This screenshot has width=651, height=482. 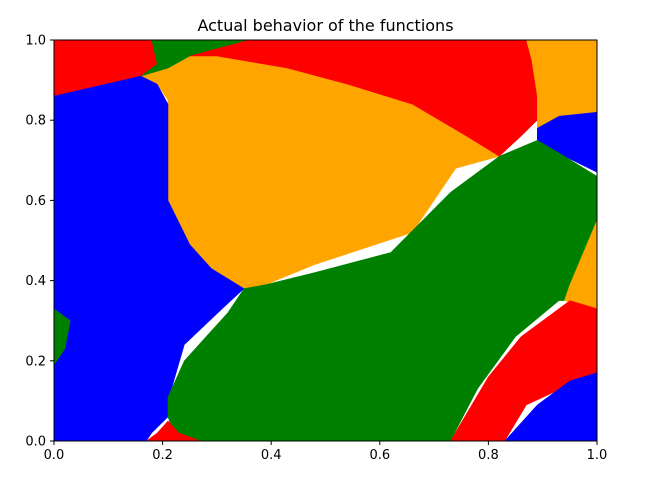 What do you see at coordinates (325, 25) in the screenshot?
I see `chart-title: Actual behavior of the functions` at bounding box center [325, 25].